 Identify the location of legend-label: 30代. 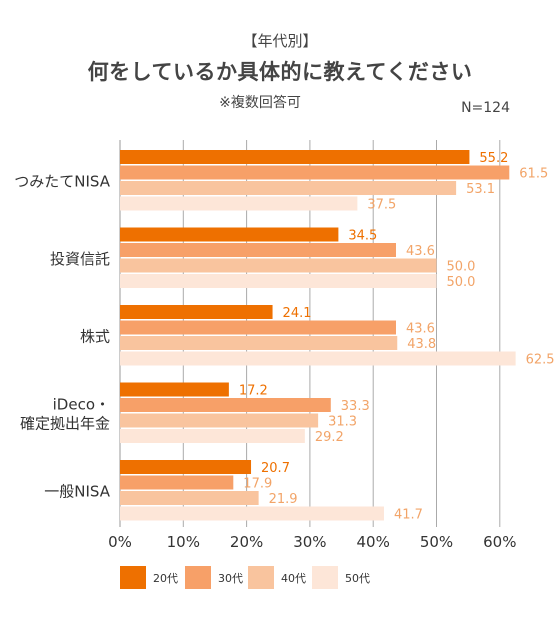
(230, 578).